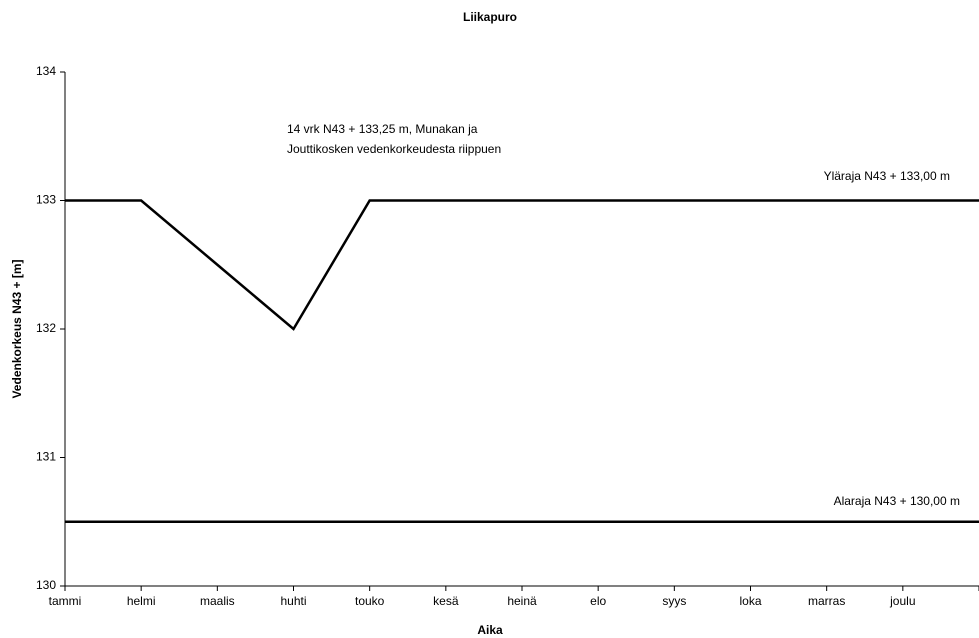  What do you see at coordinates (65, 601) in the screenshot?
I see `x-tick-label: tammi` at bounding box center [65, 601].